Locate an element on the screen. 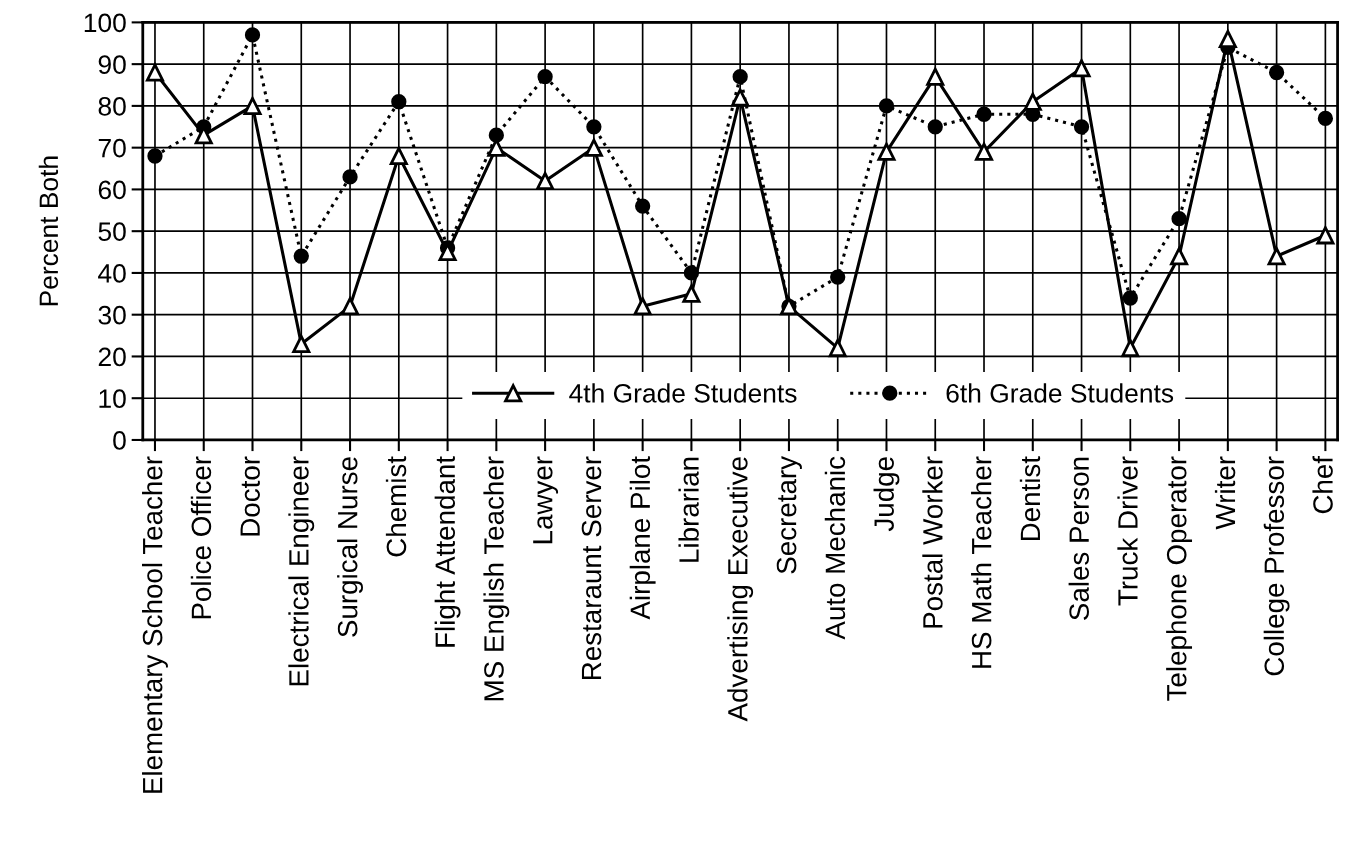 The height and width of the screenshot is (861, 1347). x-tick-label: Lawyer is located at coordinates (546, 500).